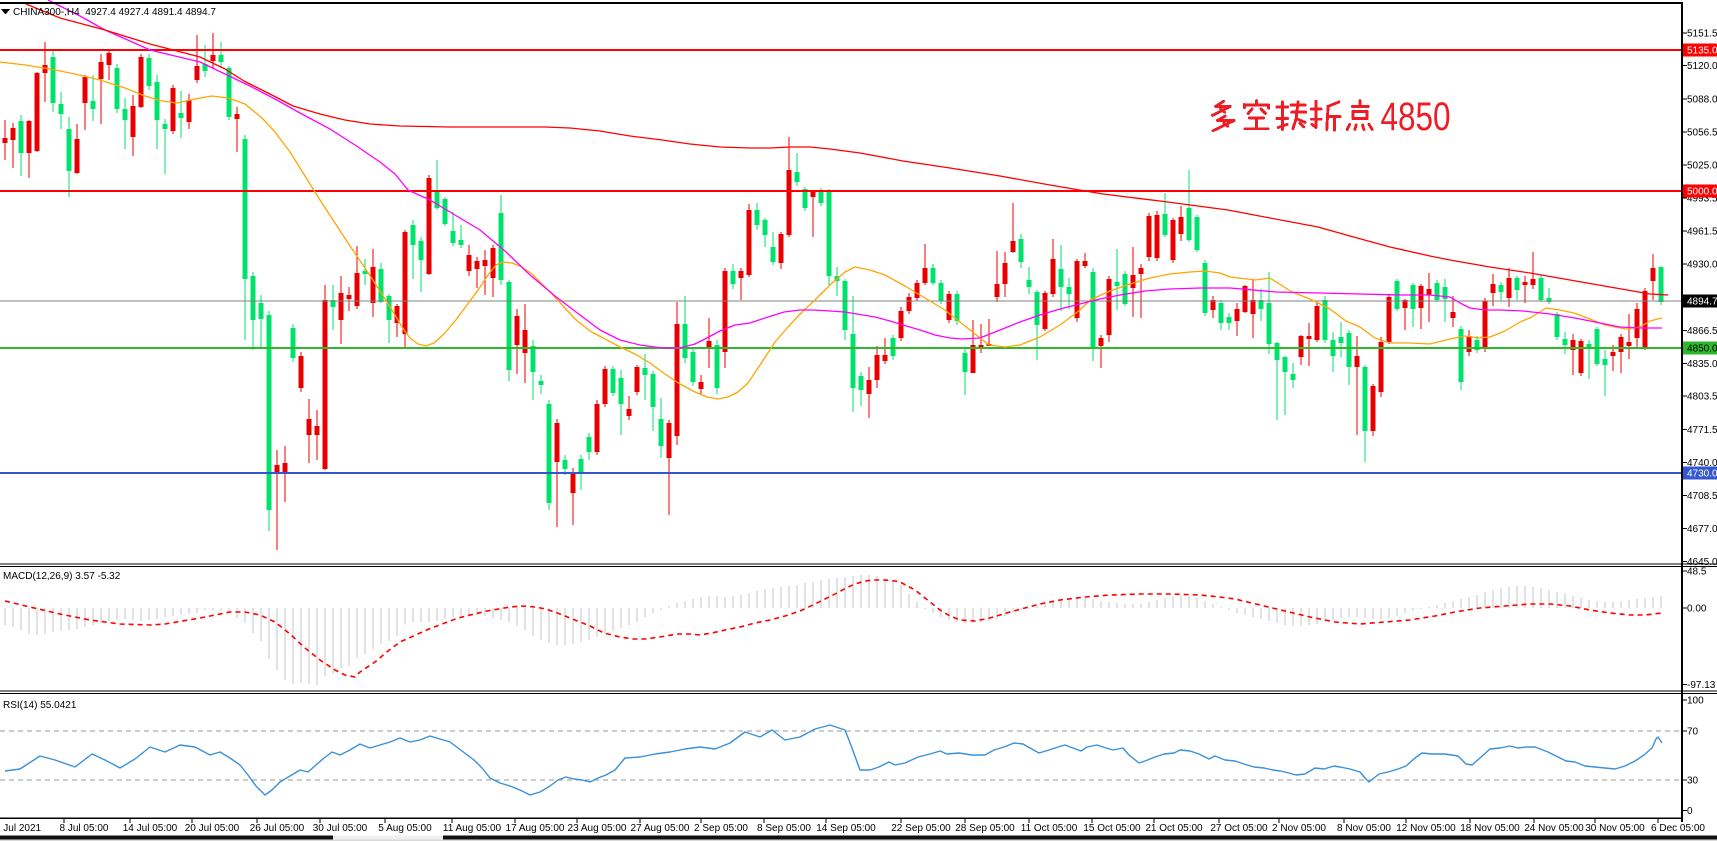 The image size is (1717, 841). Describe the element at coordinates (84, 828) in the screenshot. I see `svg-text: 8 Jul 05:00` at that location.